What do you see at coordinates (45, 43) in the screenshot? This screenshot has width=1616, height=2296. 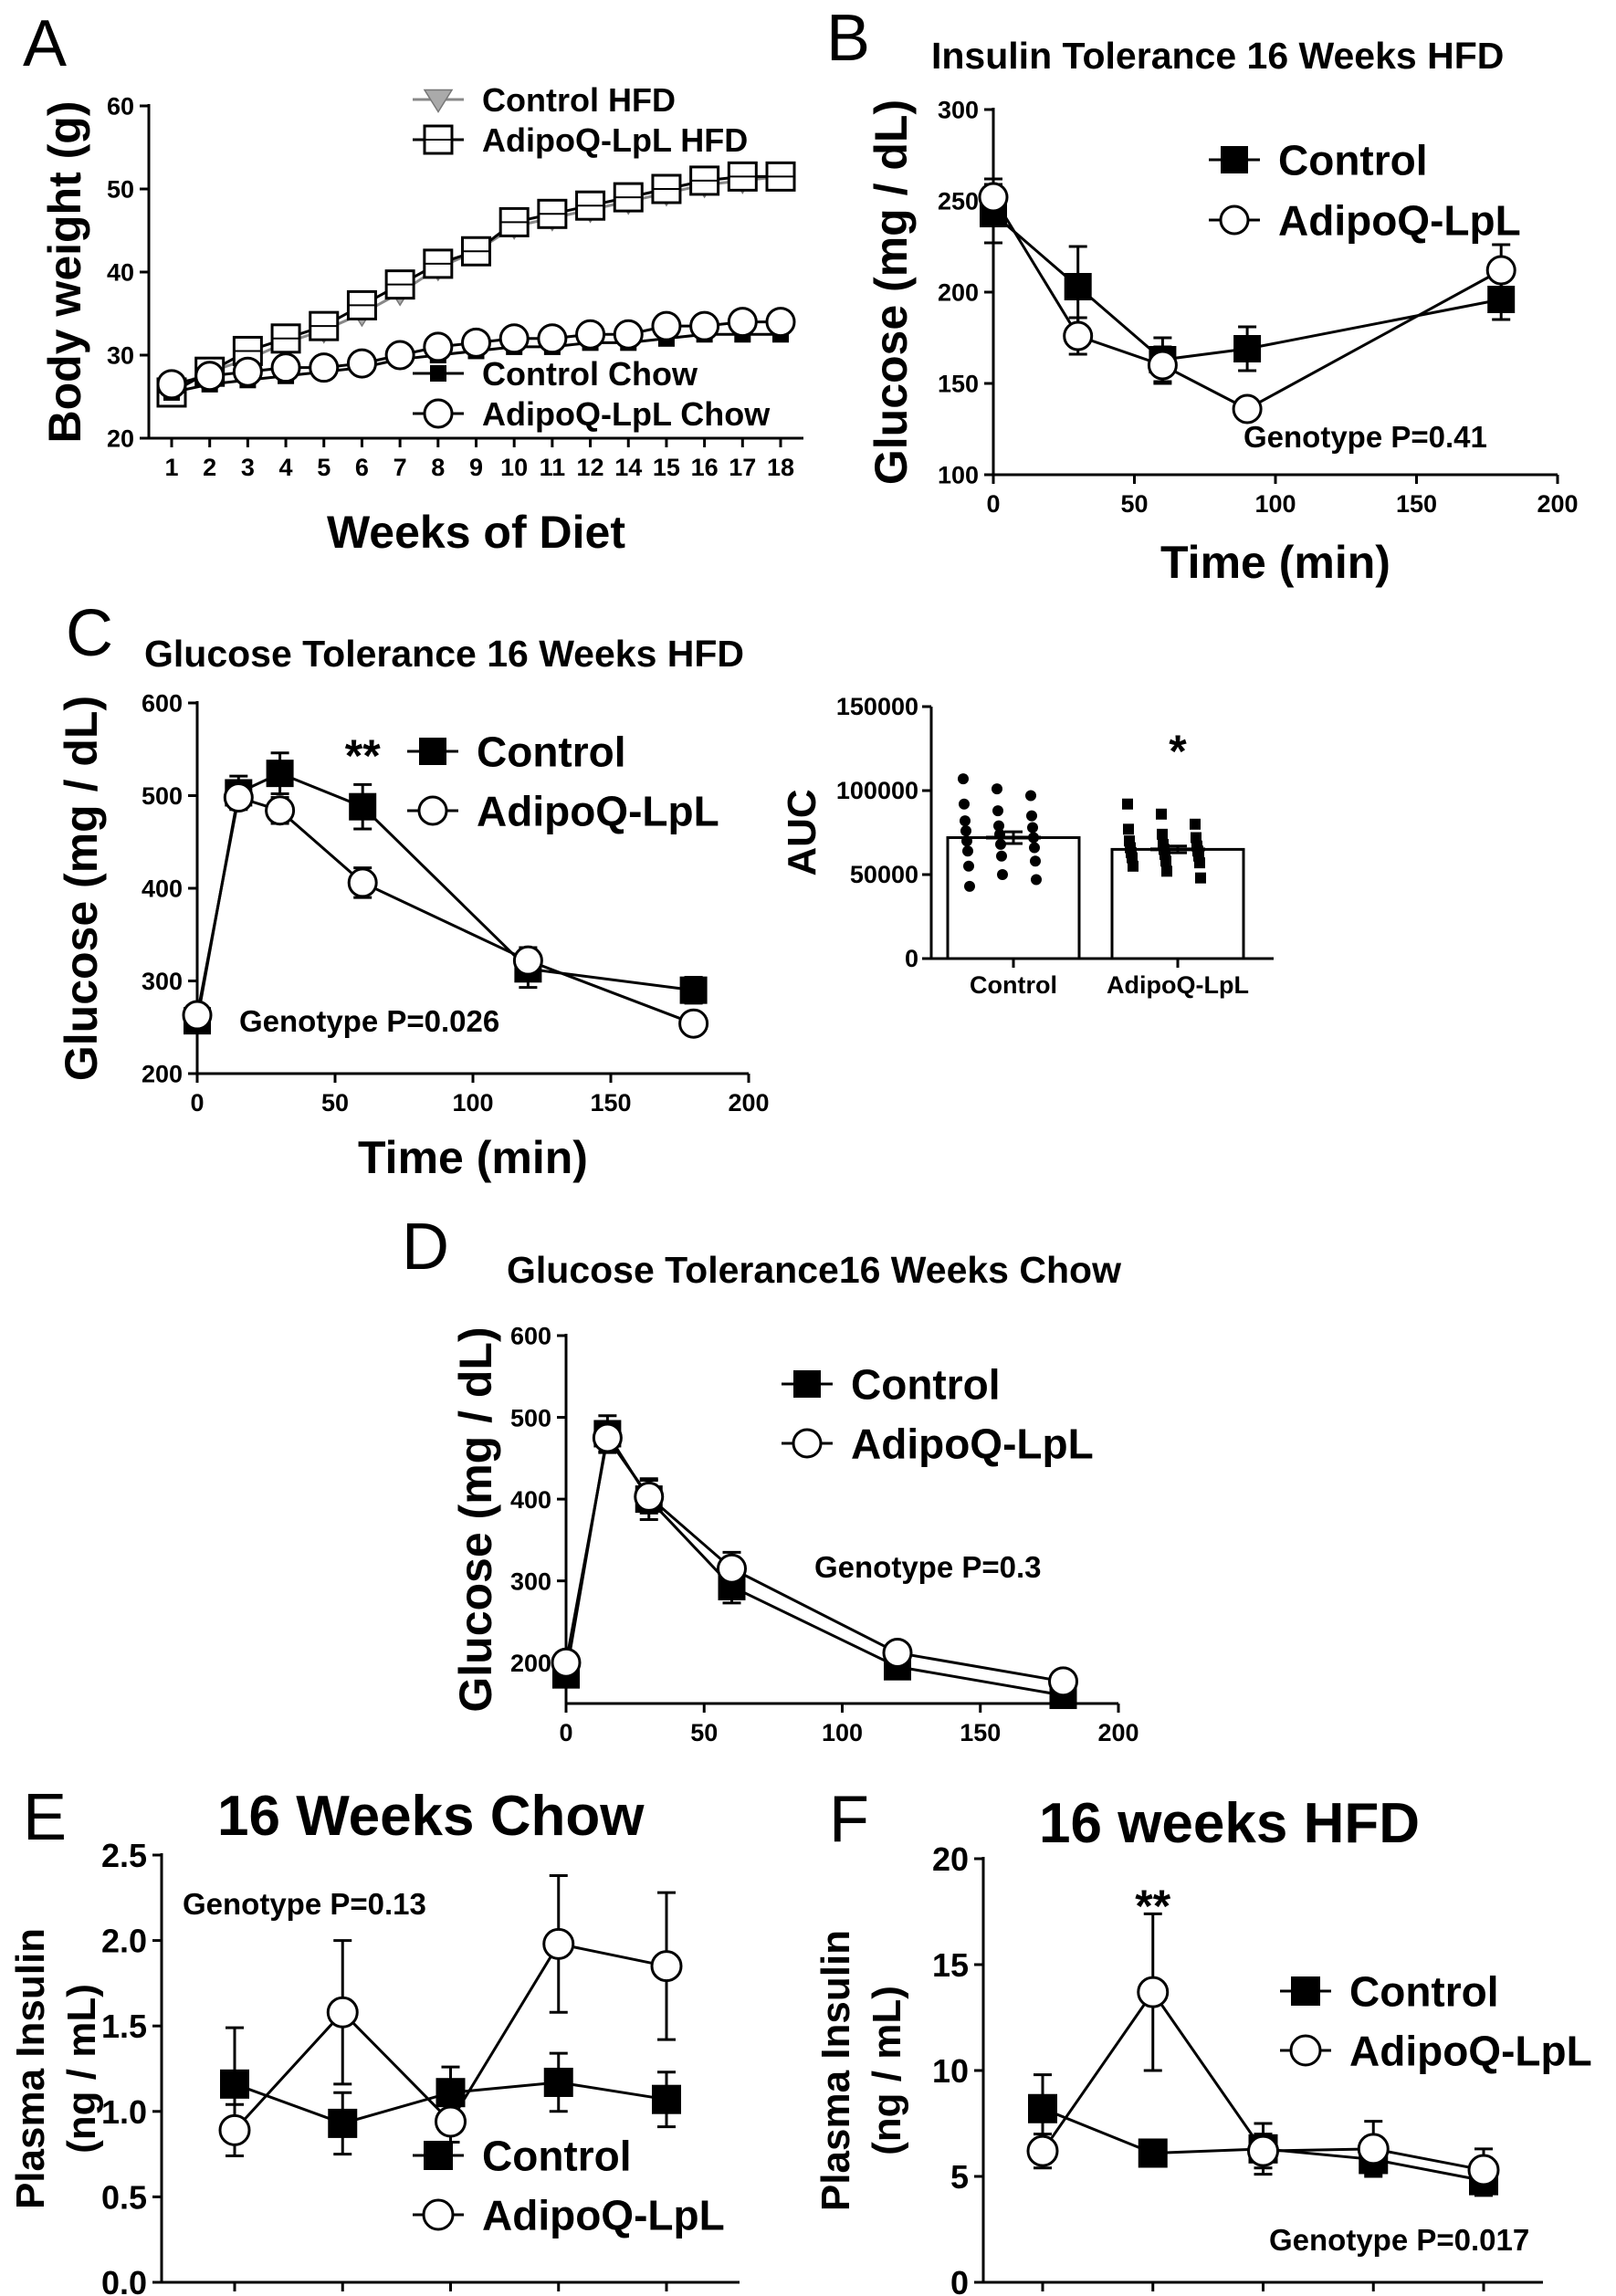 I see `panel-label: A` at bounding box center [45, 43].